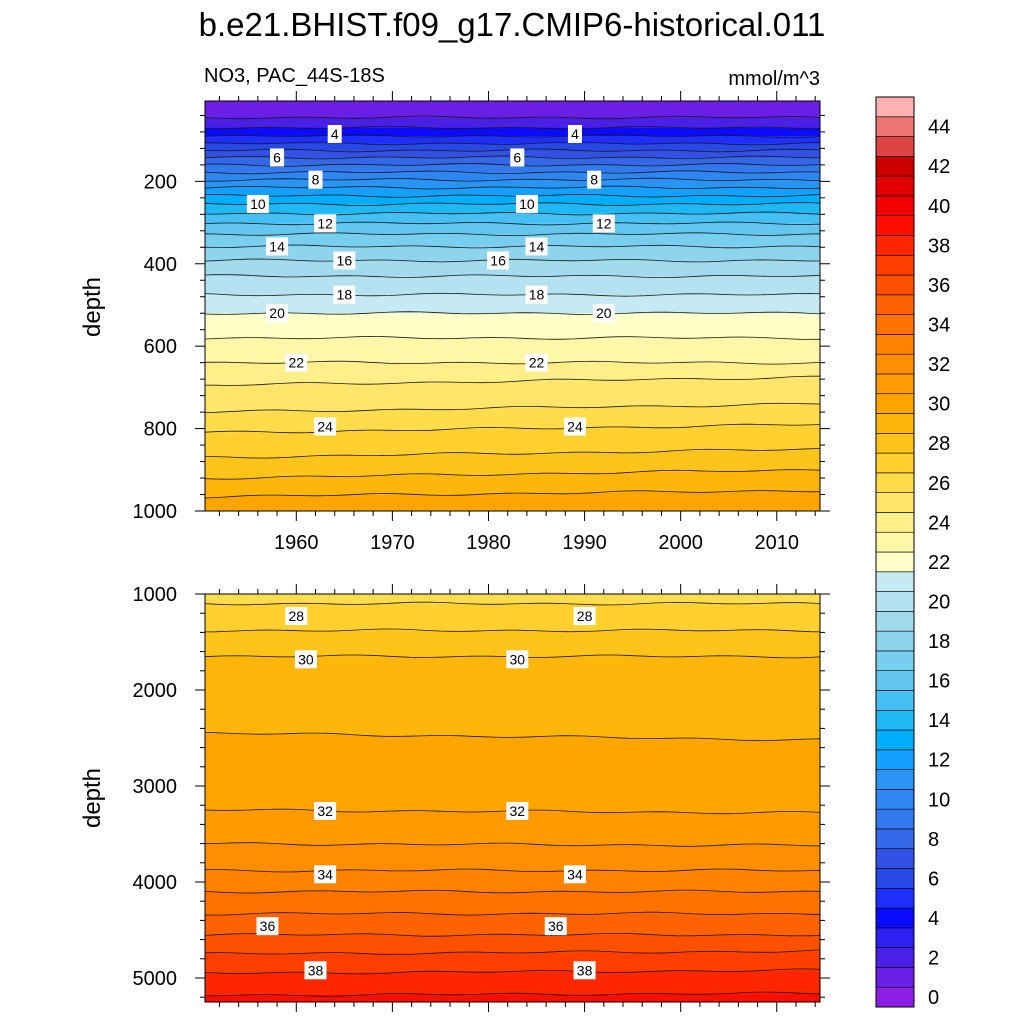 Image resolution: width=1024 pixels, height=1024 pixels. Describe the element at coordinates (939, 128) in the screenshot. I see `colorbar-tick-label: 44` at that location.